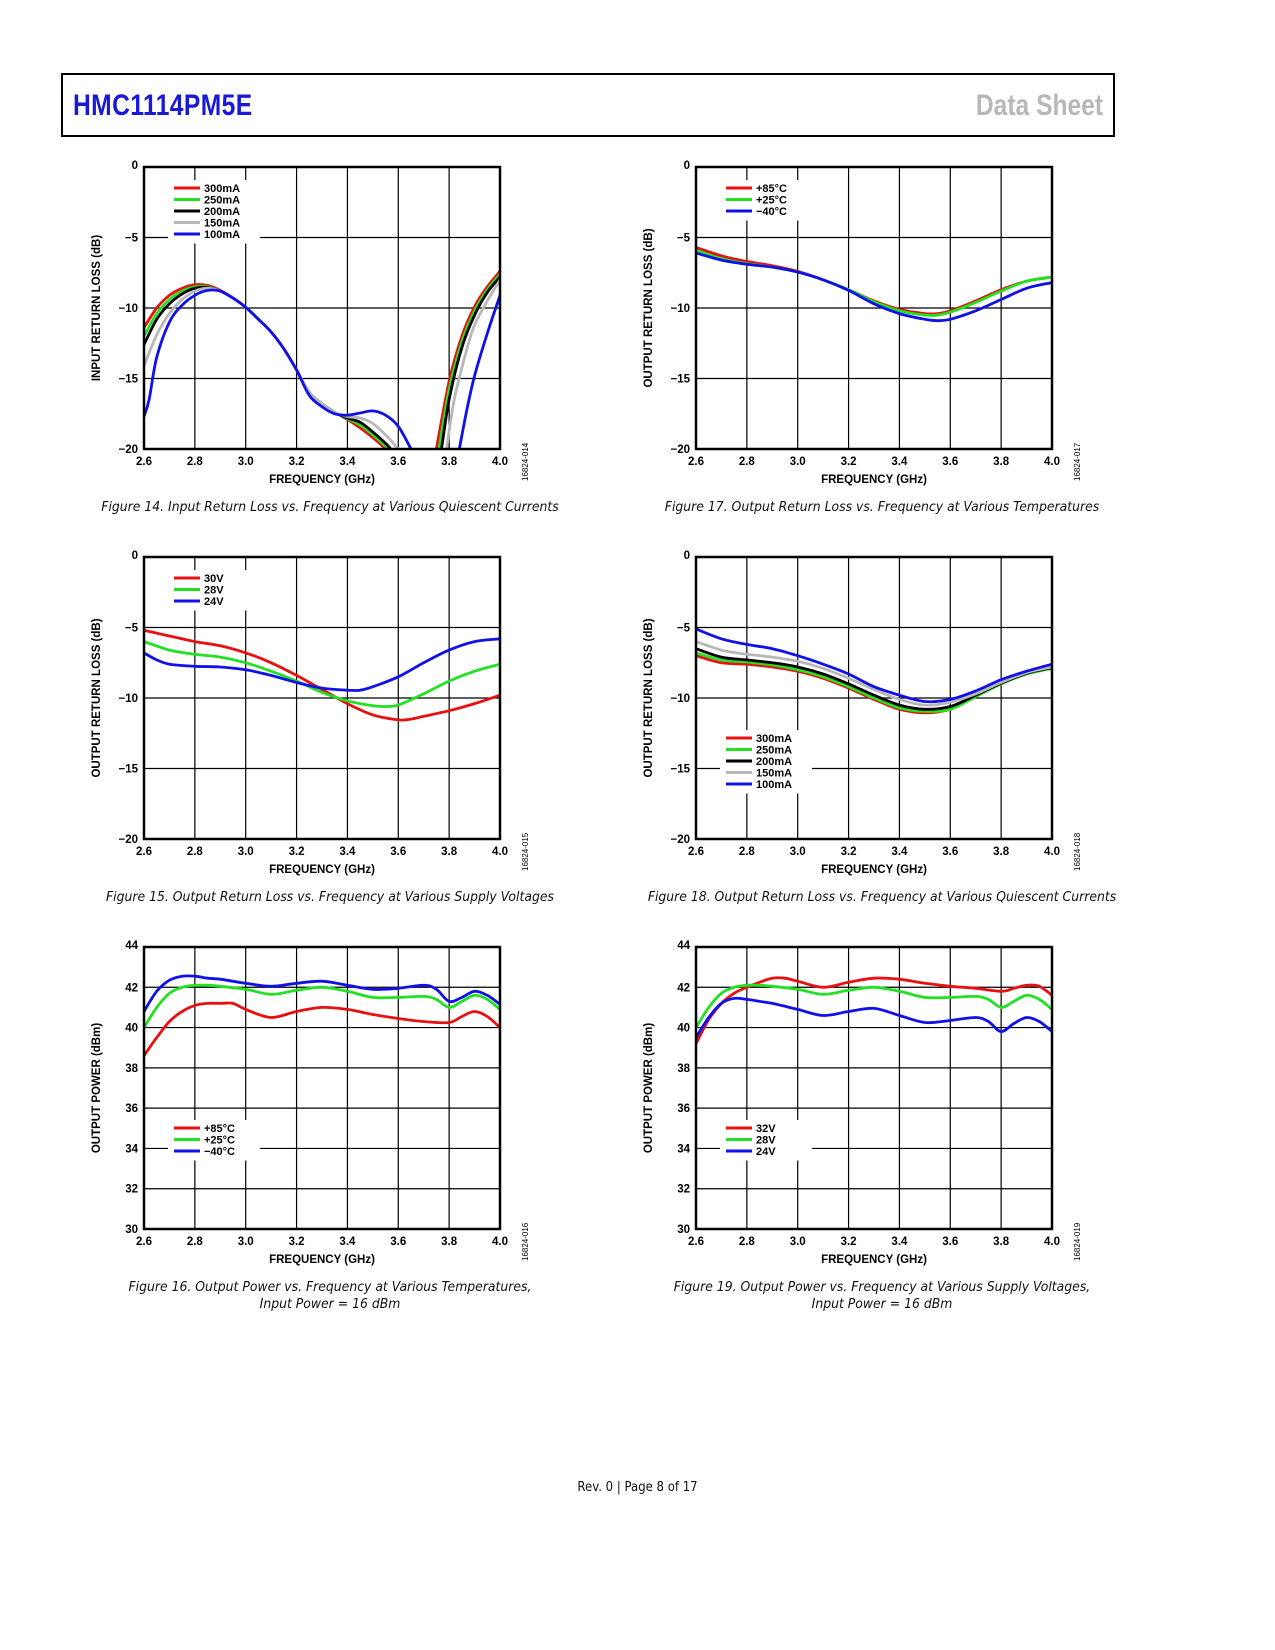 The image size is (1275, 1650). I want to click on figure-code: 16824-017, so click(1077, 461).